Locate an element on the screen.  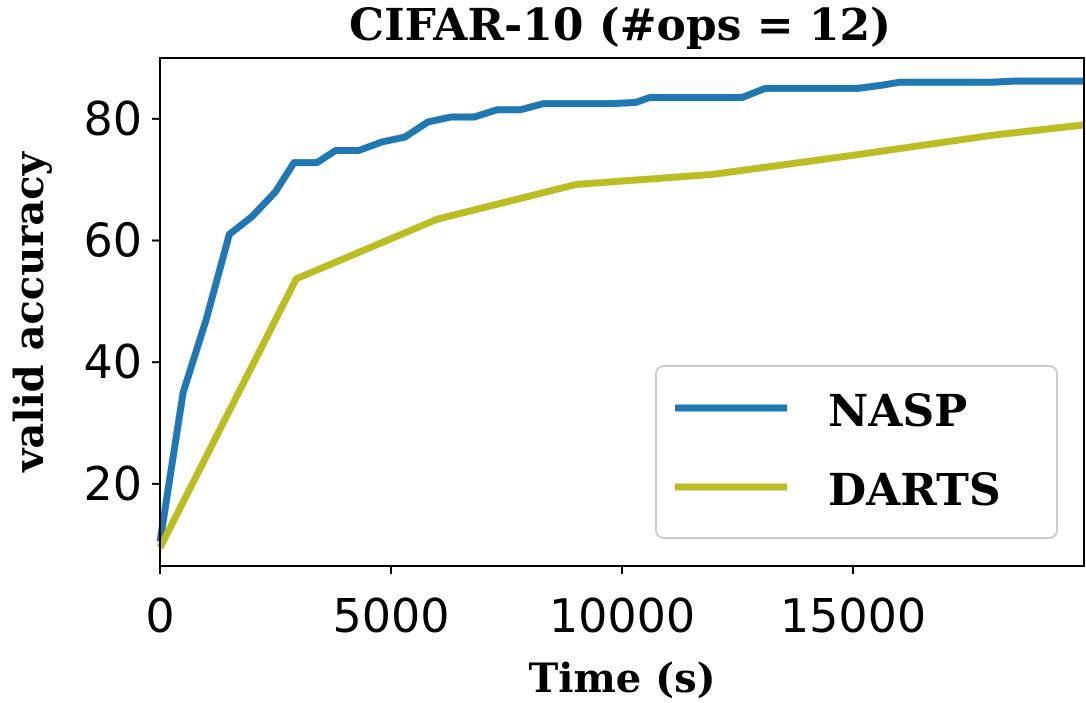
x-tick-label: 0 is located at coordinates (159, 616).